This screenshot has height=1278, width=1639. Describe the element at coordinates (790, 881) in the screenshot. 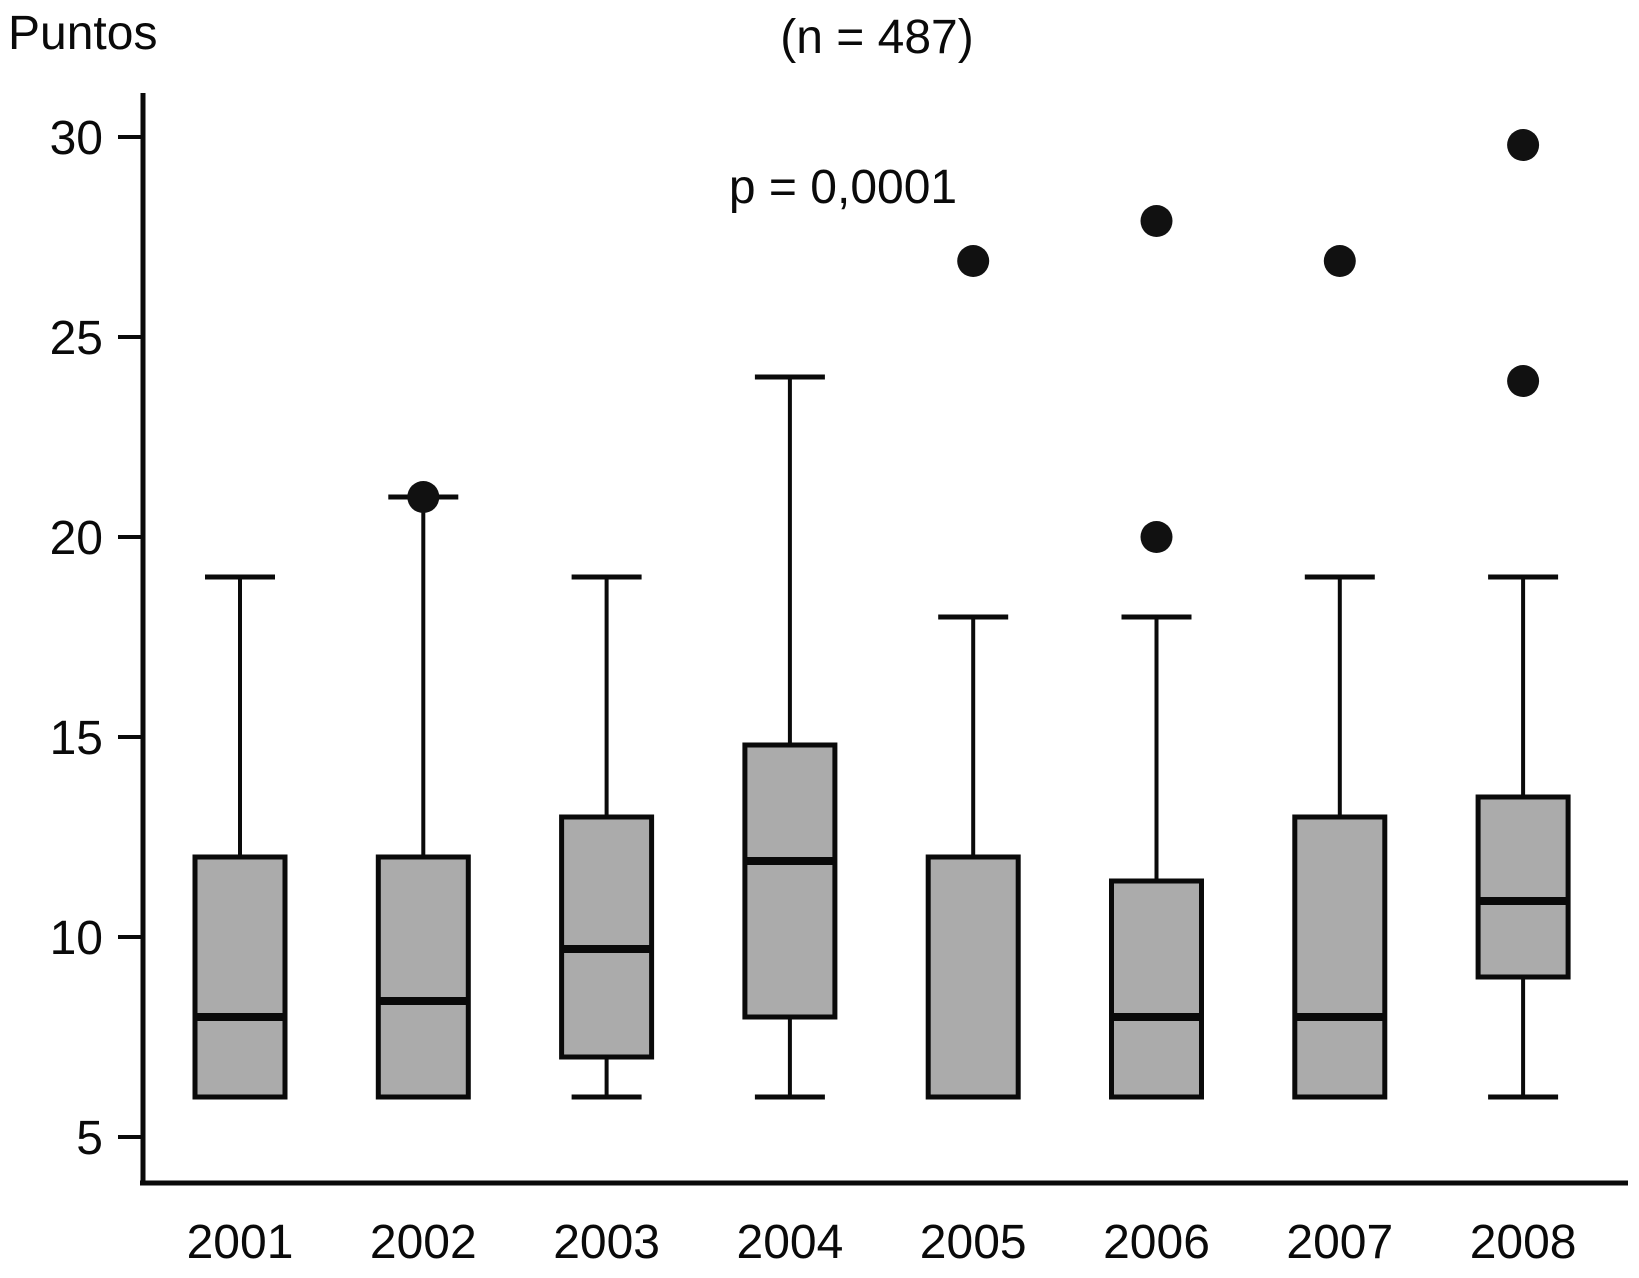

I see `box-2004` at that location.